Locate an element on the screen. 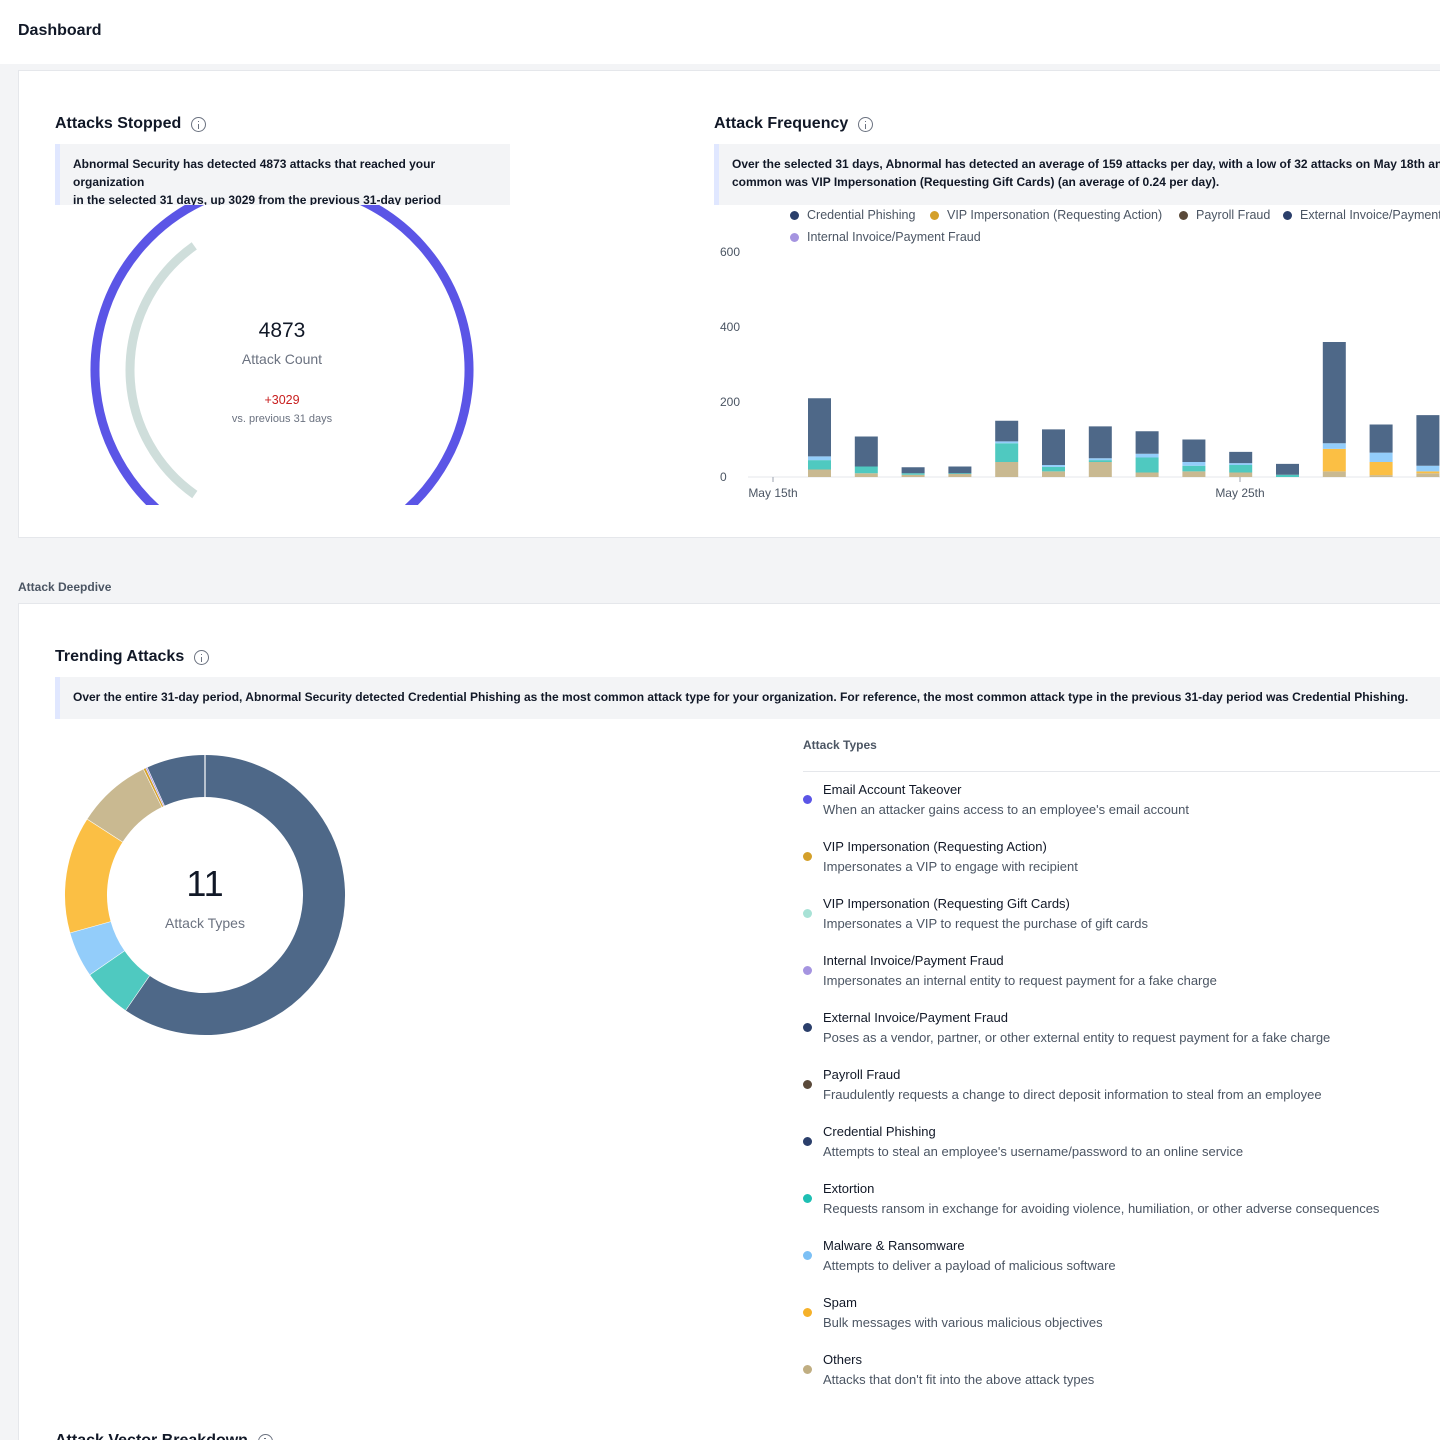  legend-item: Internal Invoice/Payment Fraud is located at coordinates (885, 237).